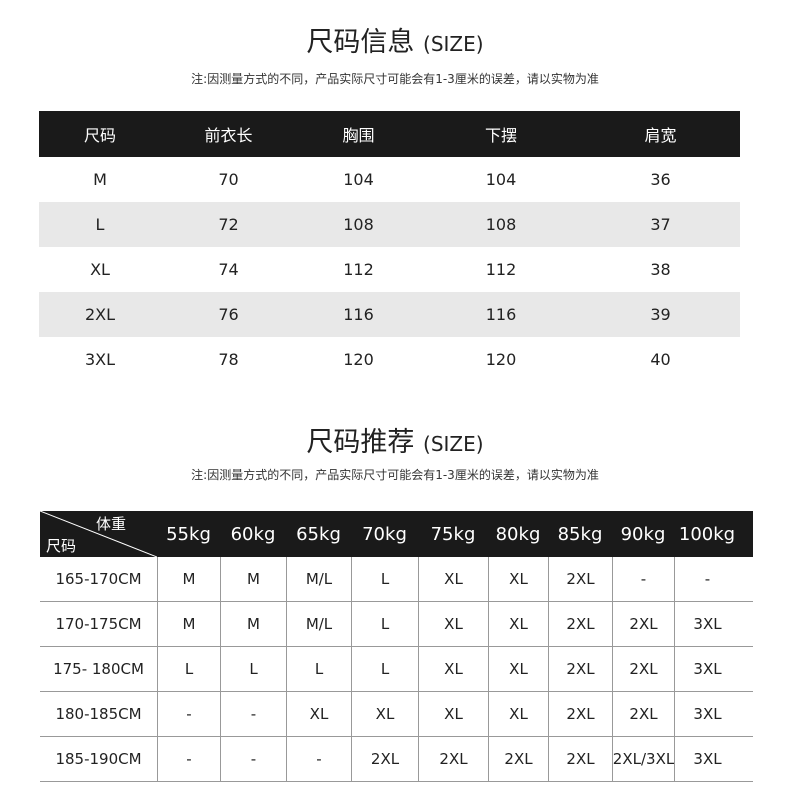 The height and width of the screenshot is (797, 790). I want to click on weight-header: 100kg, so click(707, 534).